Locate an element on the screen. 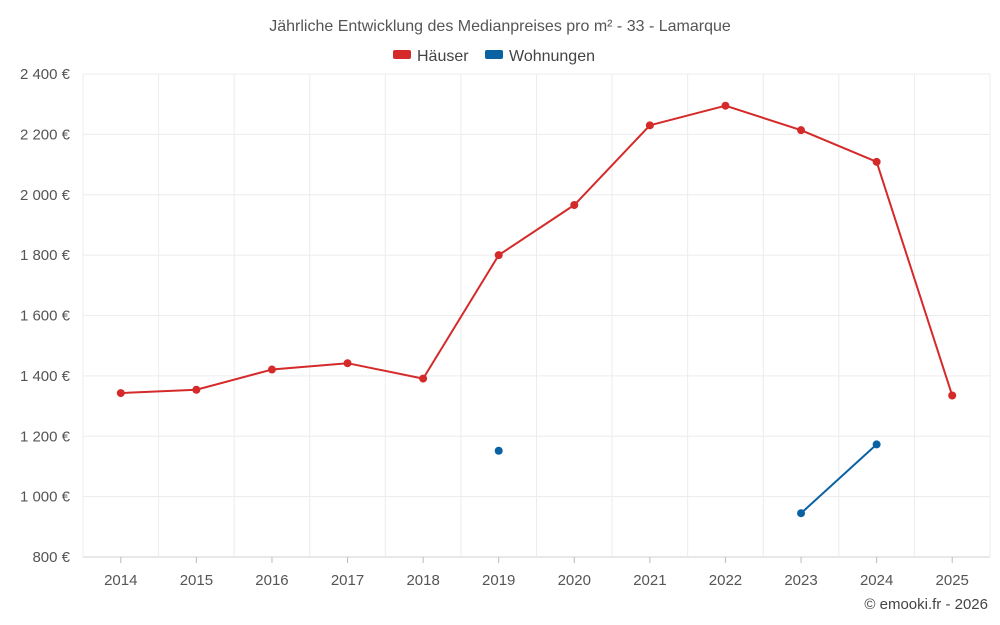  series-wohnungen is located at coordinates (687, 479).